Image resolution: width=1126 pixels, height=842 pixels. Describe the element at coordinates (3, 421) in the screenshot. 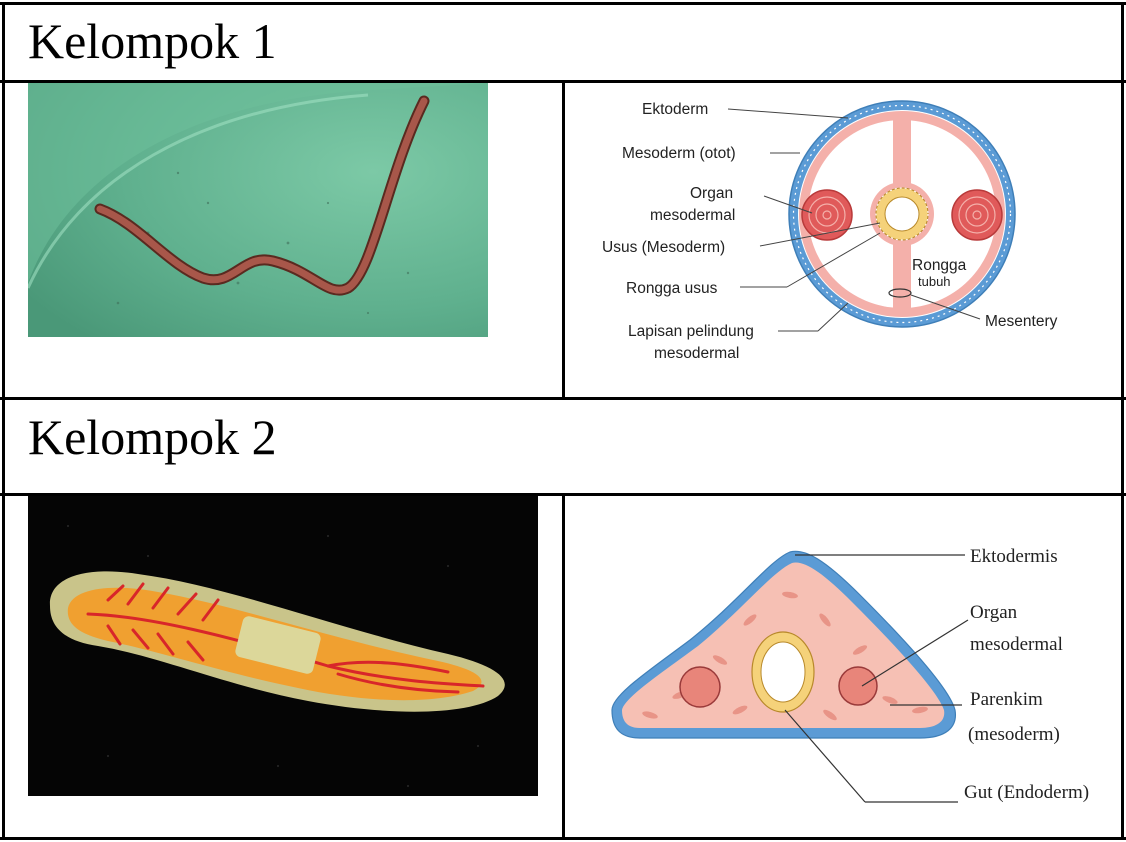

I see `table-border-left` at that location.